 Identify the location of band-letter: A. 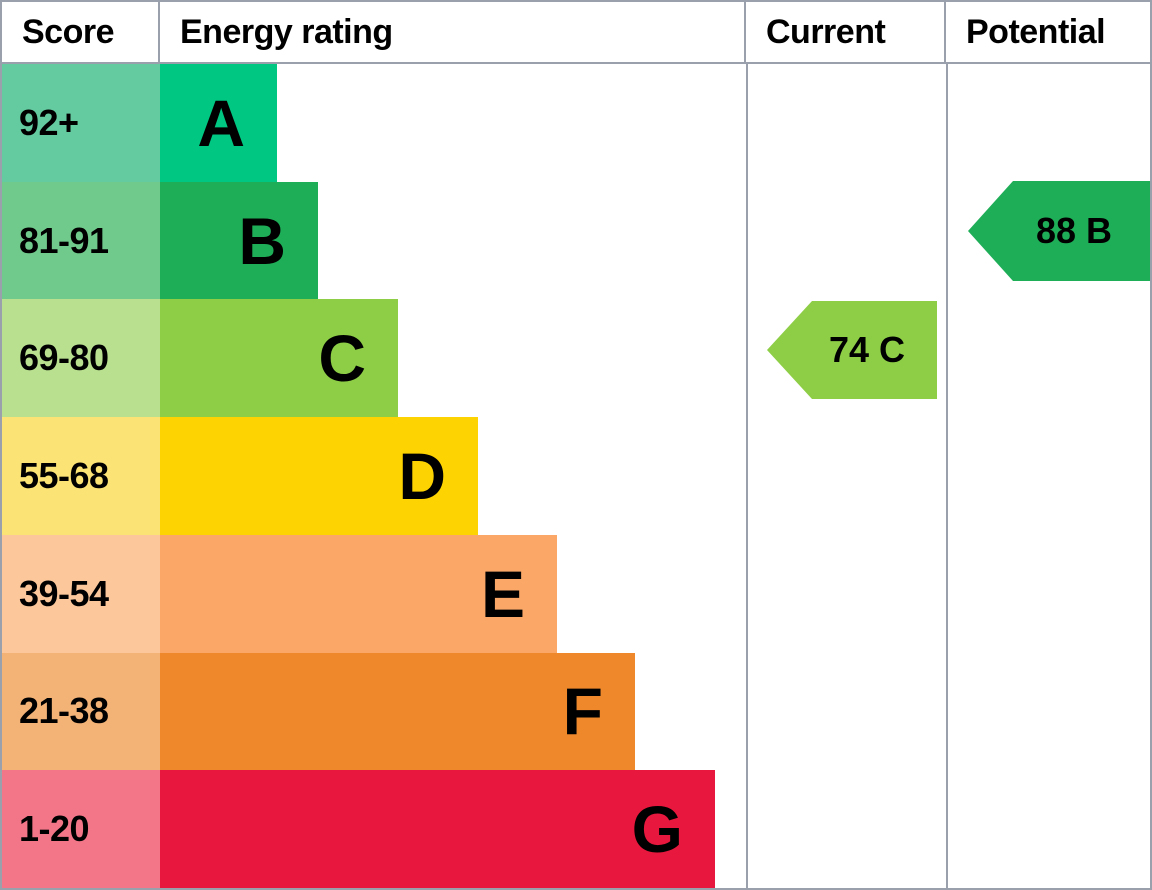
(221, 122).